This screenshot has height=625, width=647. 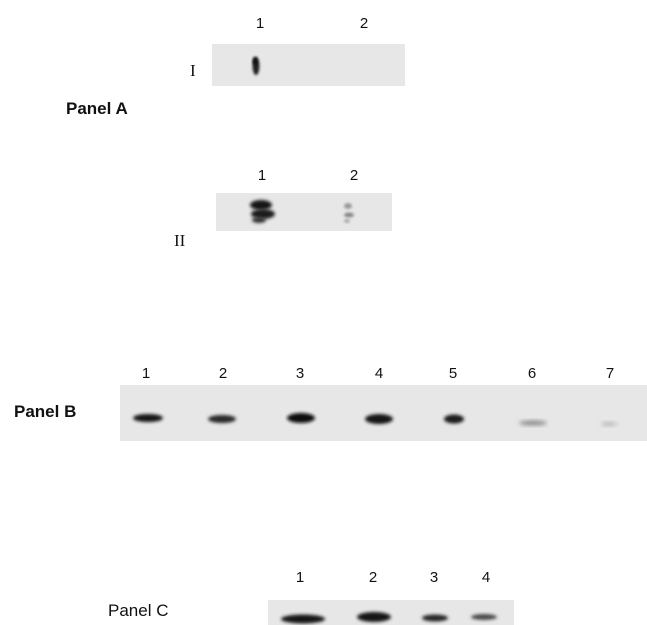 I want to click on panel-a-blot-i-lane-2: 2, so click(x=364, y=23).